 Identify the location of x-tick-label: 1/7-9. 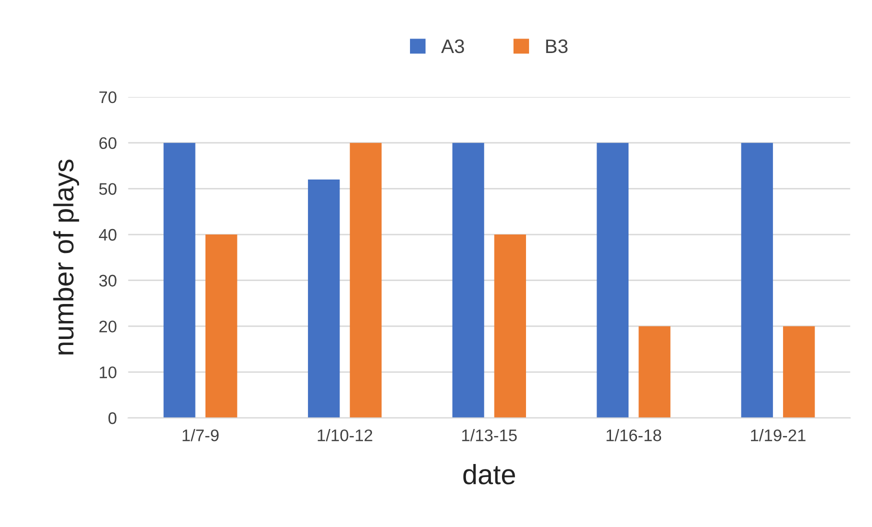
(200, 435).